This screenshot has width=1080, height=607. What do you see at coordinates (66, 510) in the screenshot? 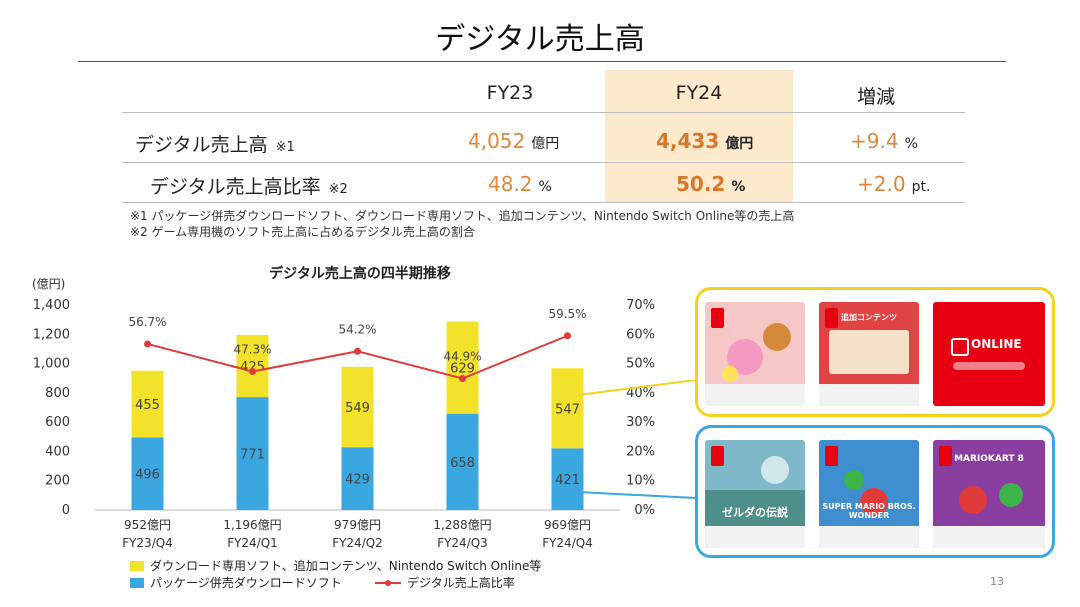
I see `y-tick-label: 0` at bounding box center [66, 510].